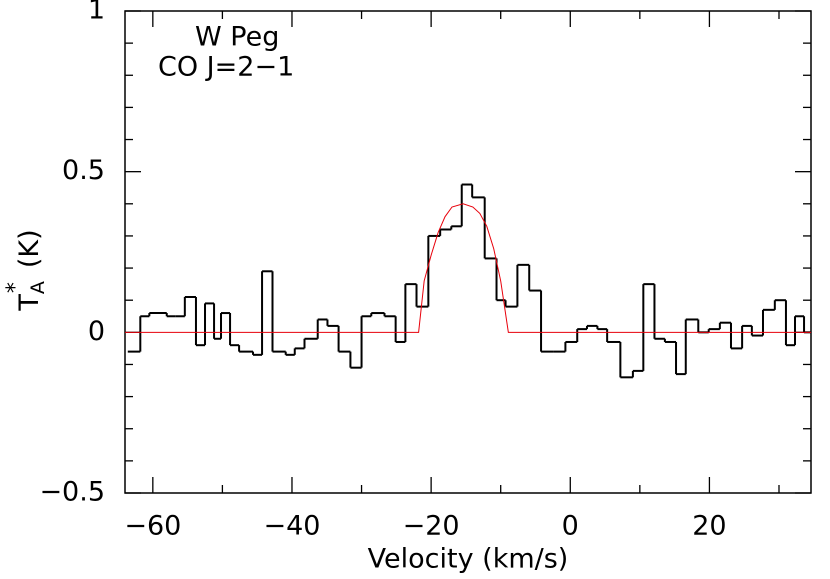 This screenshot has width=830, height=579. I want to click on x-tick-label: −40, so click(291, 526).